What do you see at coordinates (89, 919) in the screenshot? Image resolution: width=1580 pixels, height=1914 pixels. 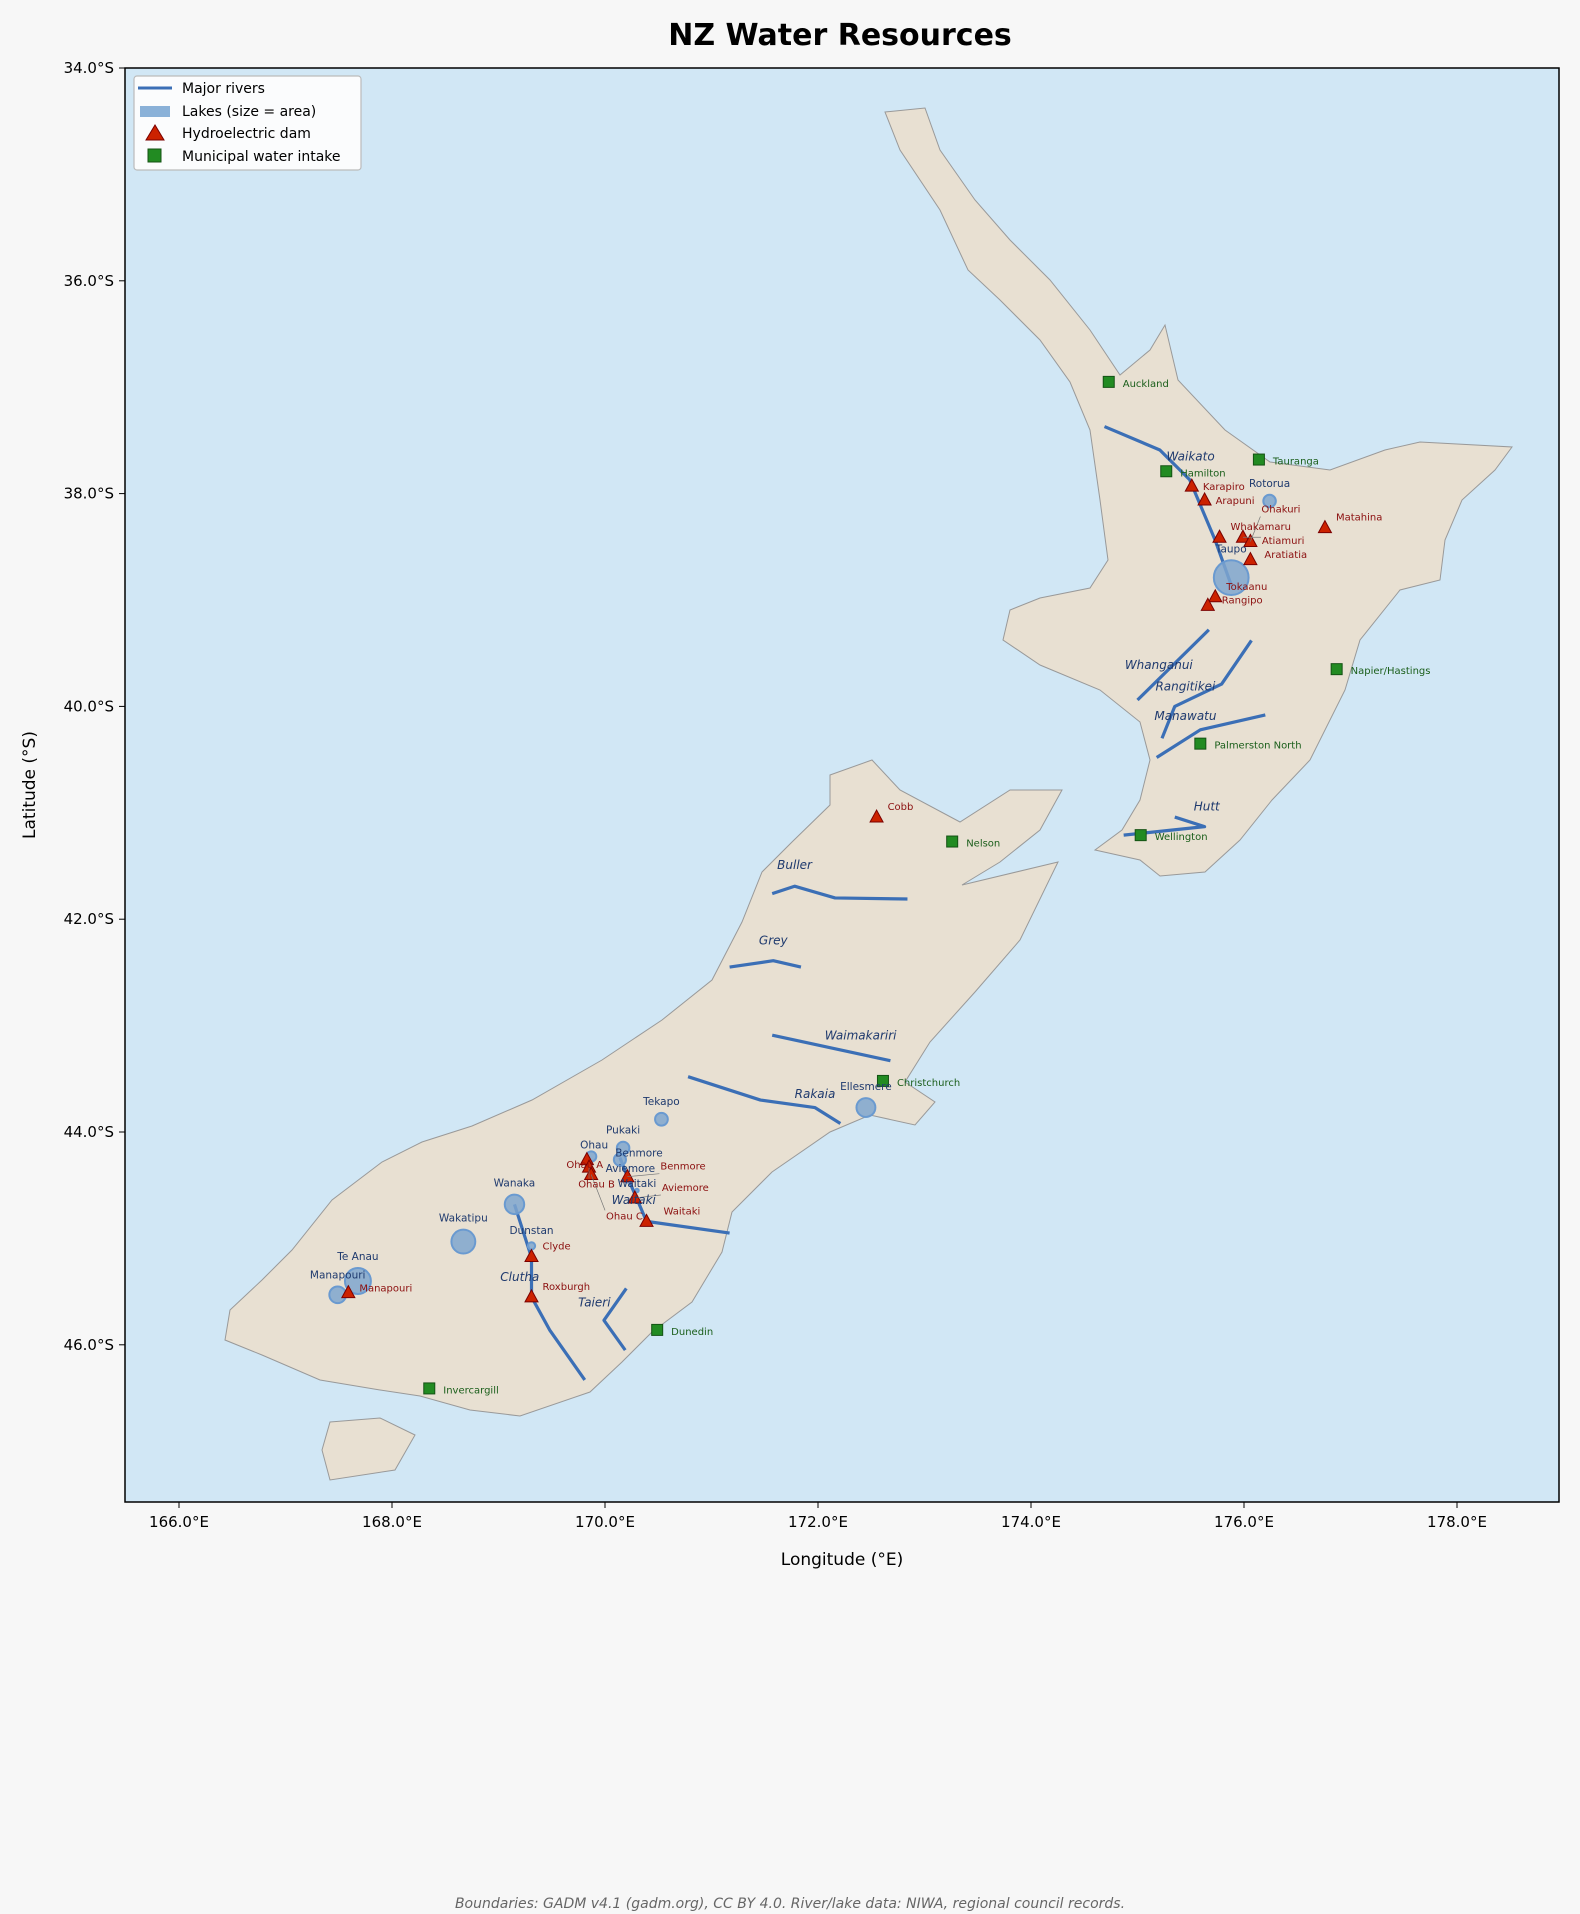 I see `y-tick-label: 42.0°S` at bounding box center [89, 919].